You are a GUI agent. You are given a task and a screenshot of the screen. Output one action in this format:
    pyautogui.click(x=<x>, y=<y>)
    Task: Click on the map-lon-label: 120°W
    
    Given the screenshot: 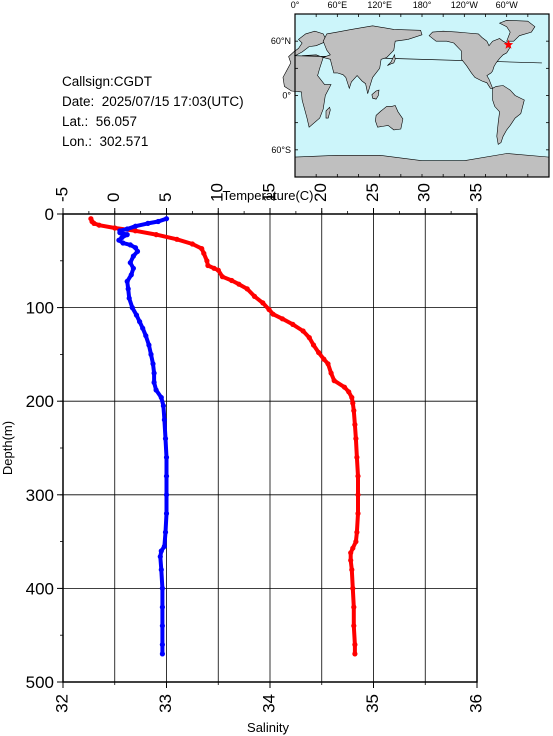 What is the action you would take?
    pyautogui.click(x=465, y=5)
    